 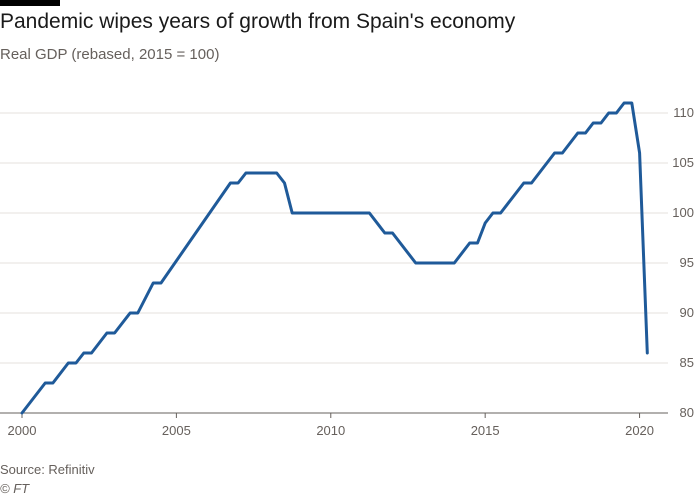 What do you see at coordinates (331, 415) in the screenshot?
I see `x-axis-ticks` at bounding box center [331, 415].